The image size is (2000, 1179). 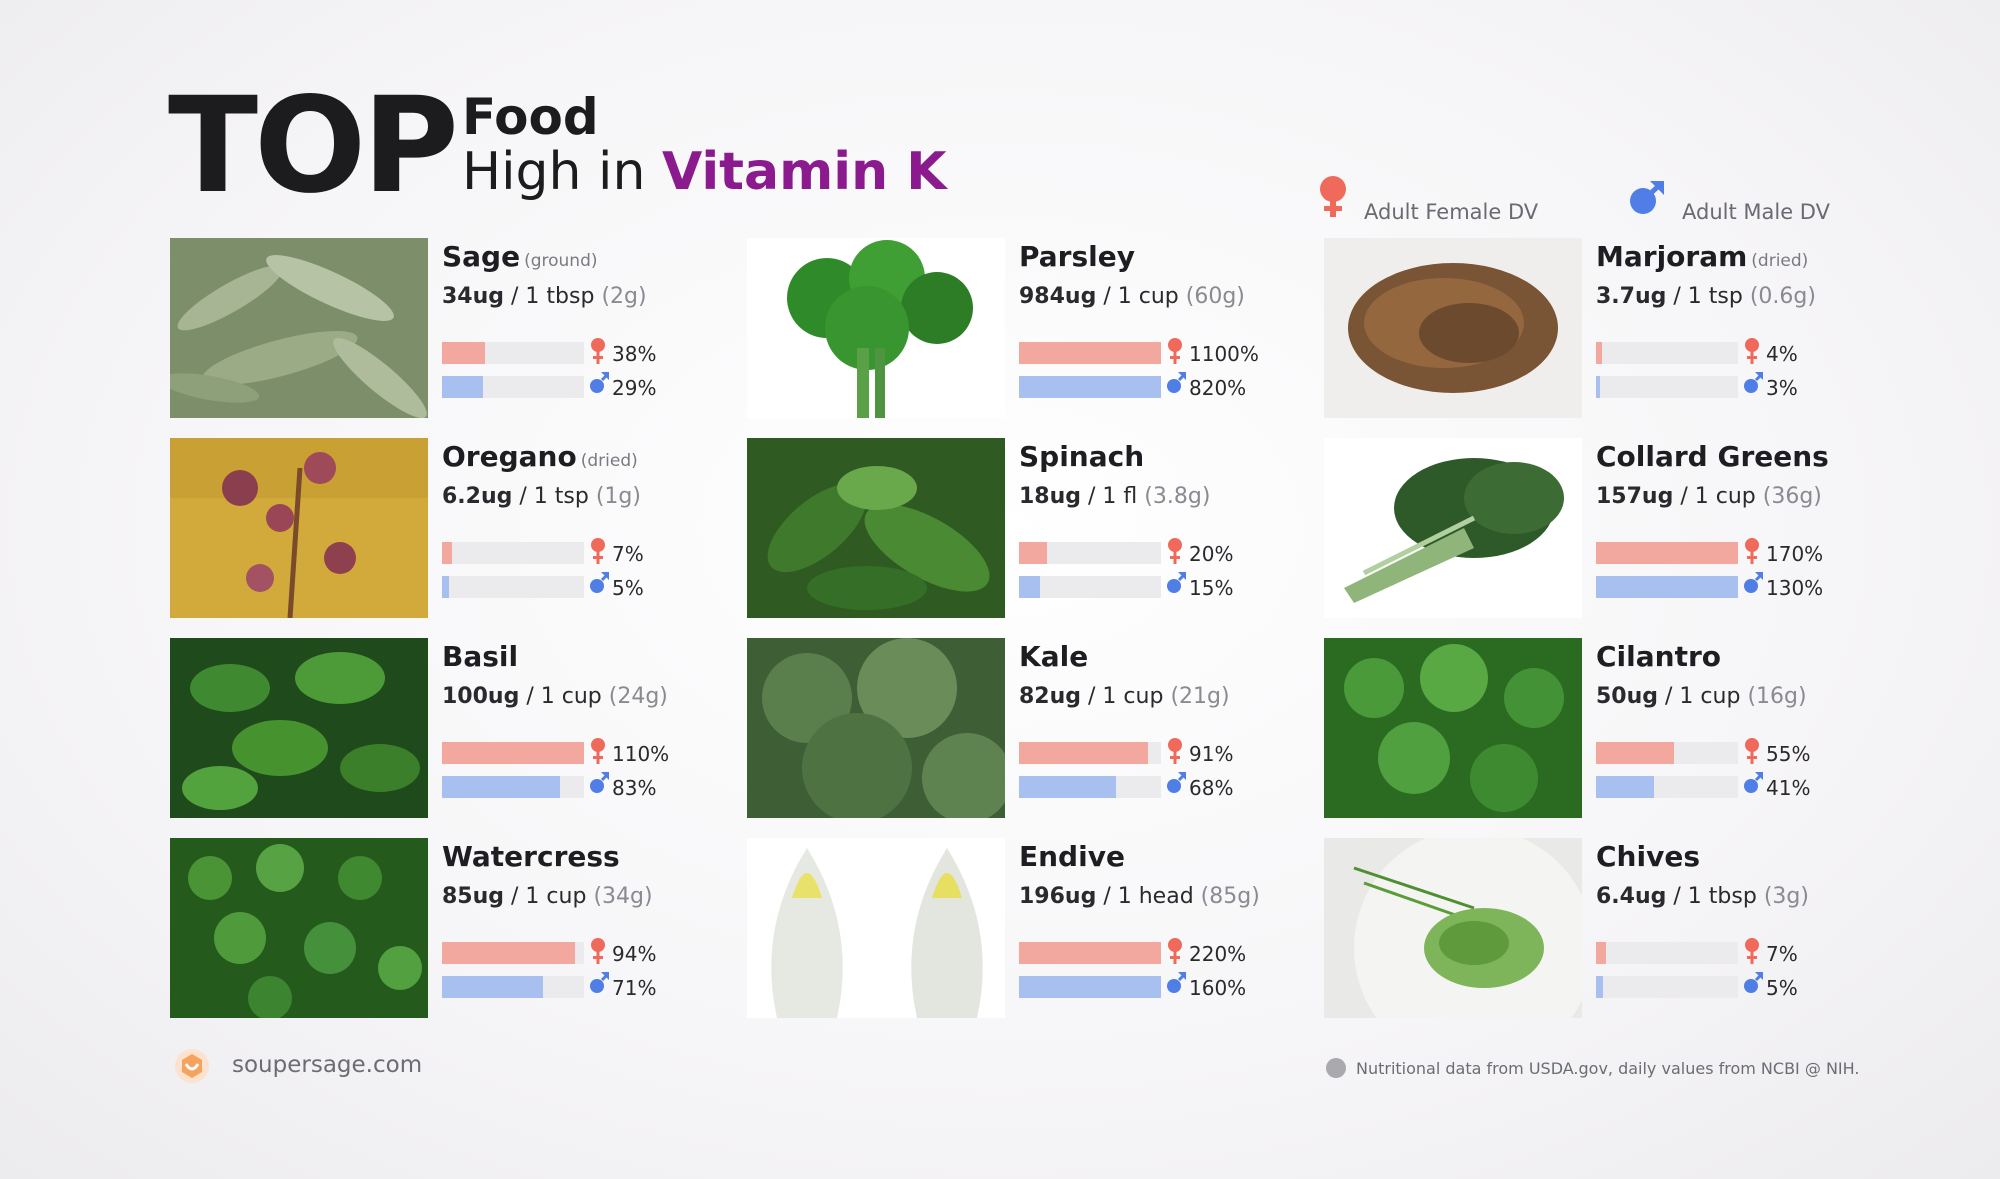 What do you see at coordinates (1058, 896) in the screenshot?
I see `food-amount: 196ug` at bounding box center [1058, 896].